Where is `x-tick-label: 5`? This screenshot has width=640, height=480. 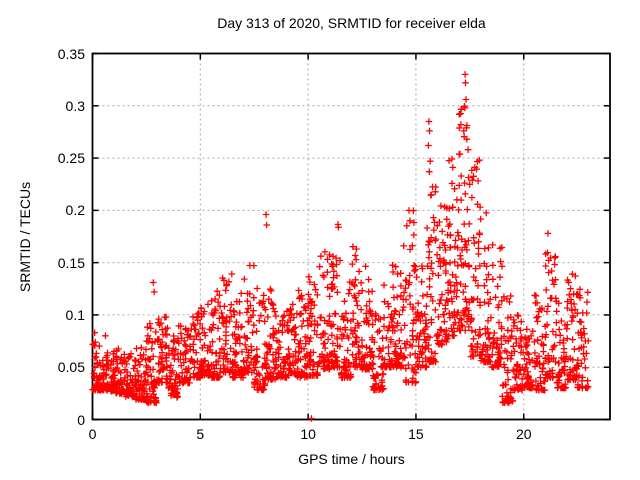
x-tick-label: 5 is located at coordinates (200, 434).